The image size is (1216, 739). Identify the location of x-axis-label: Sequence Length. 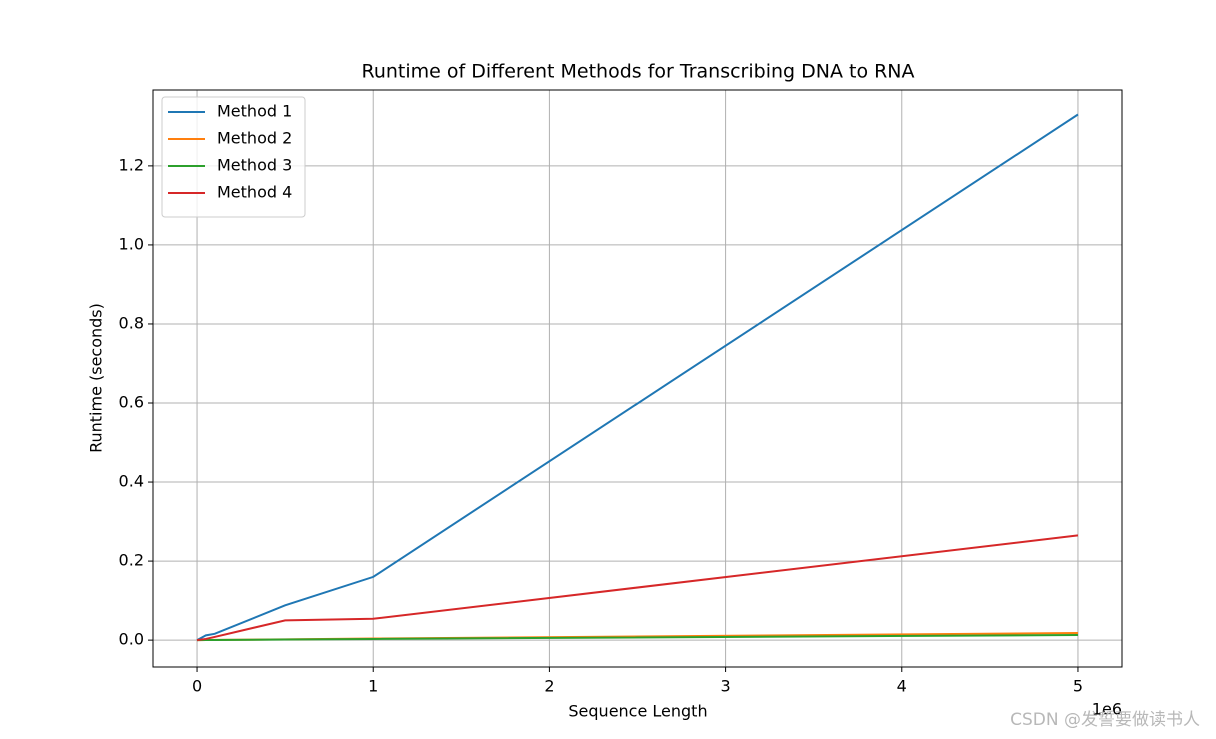
(637, 711).